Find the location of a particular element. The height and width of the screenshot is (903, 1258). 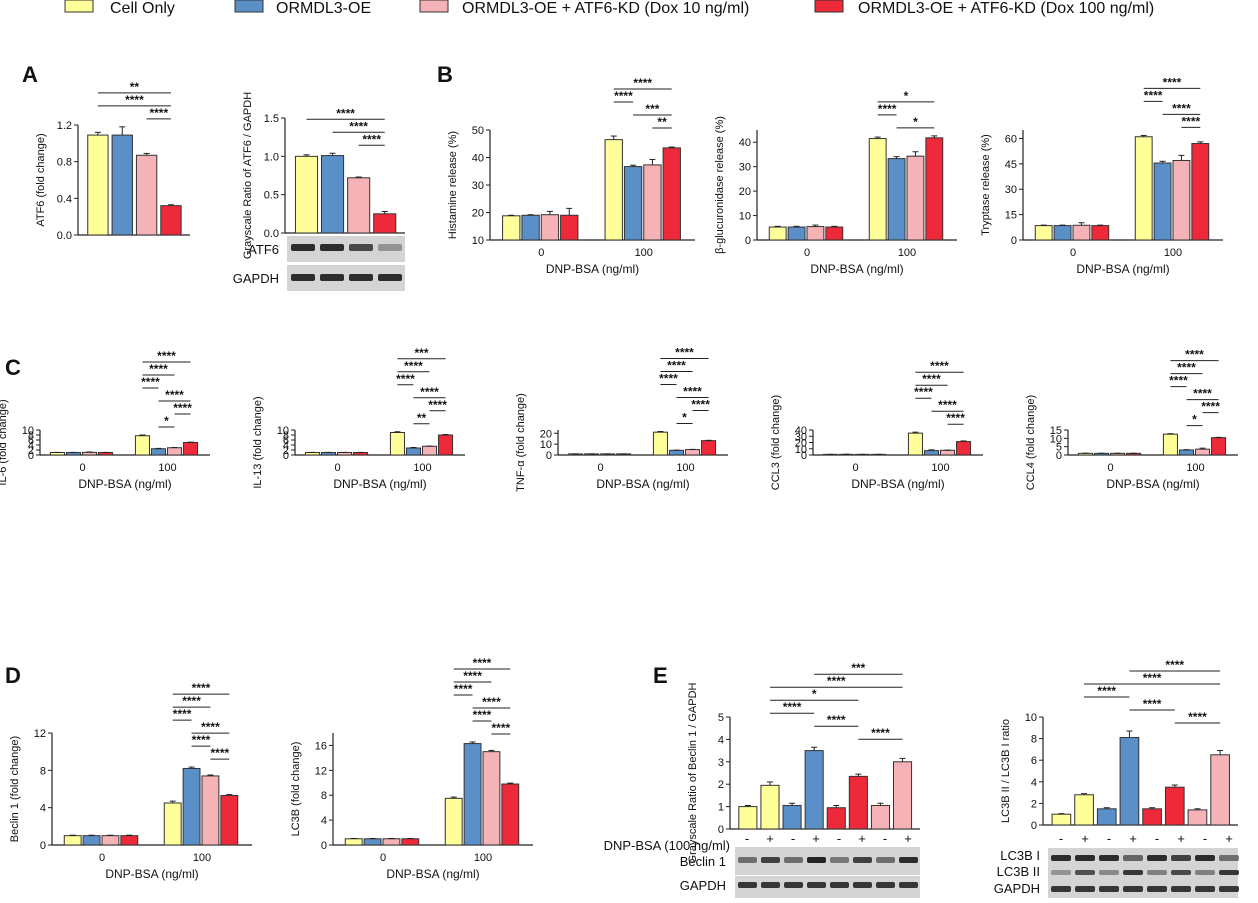

y-tick-label: 6 is located at coordinates (31, 441).